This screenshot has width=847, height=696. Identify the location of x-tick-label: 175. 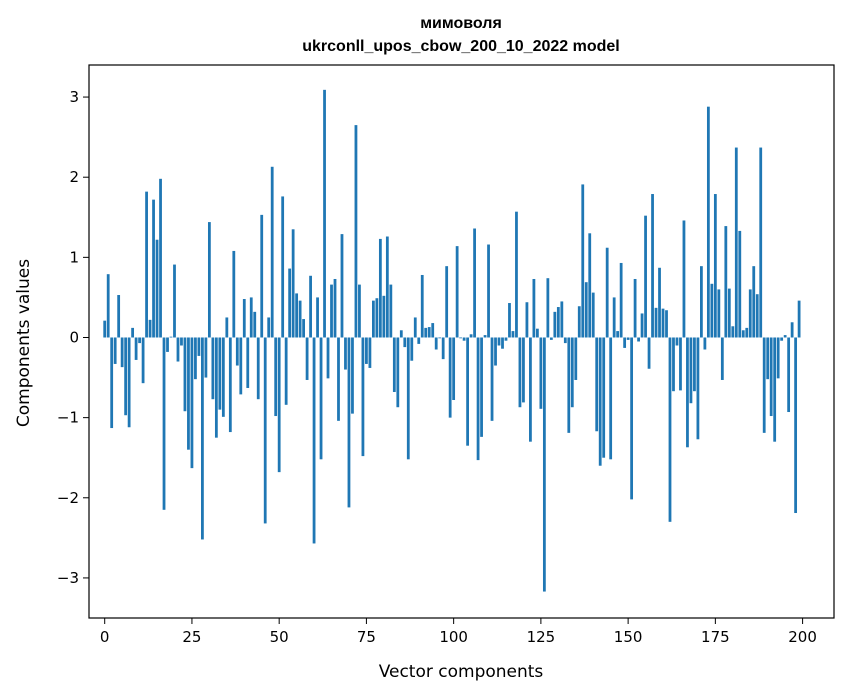
(715, 637).